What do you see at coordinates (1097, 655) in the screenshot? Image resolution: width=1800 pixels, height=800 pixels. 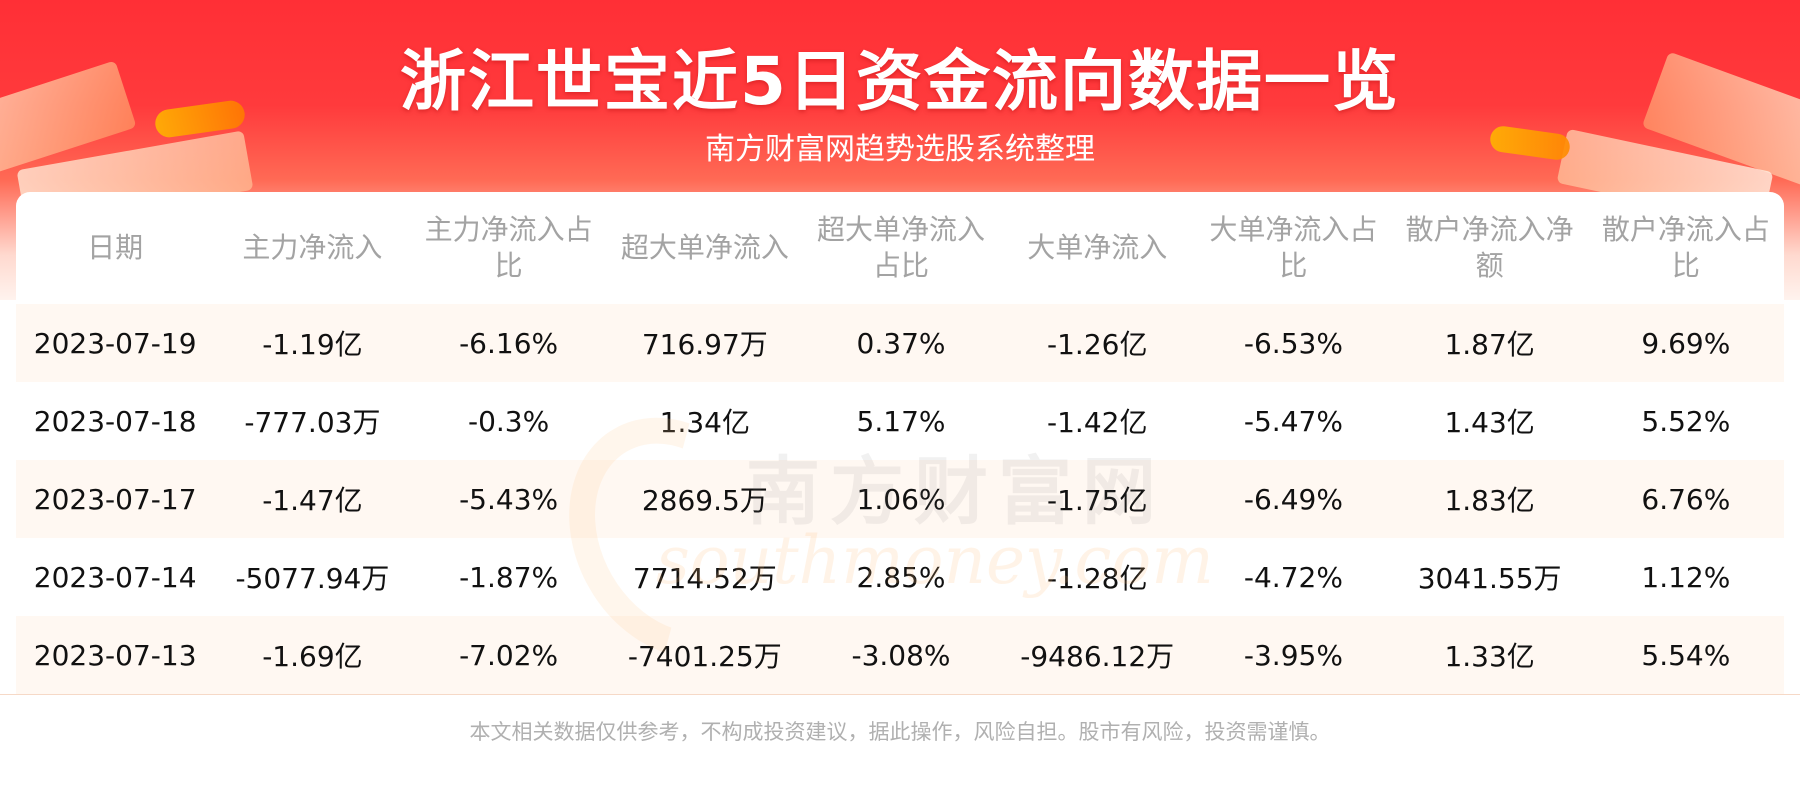 I see `table-cell: -9486.12万` at bounding box center [1097, 655].